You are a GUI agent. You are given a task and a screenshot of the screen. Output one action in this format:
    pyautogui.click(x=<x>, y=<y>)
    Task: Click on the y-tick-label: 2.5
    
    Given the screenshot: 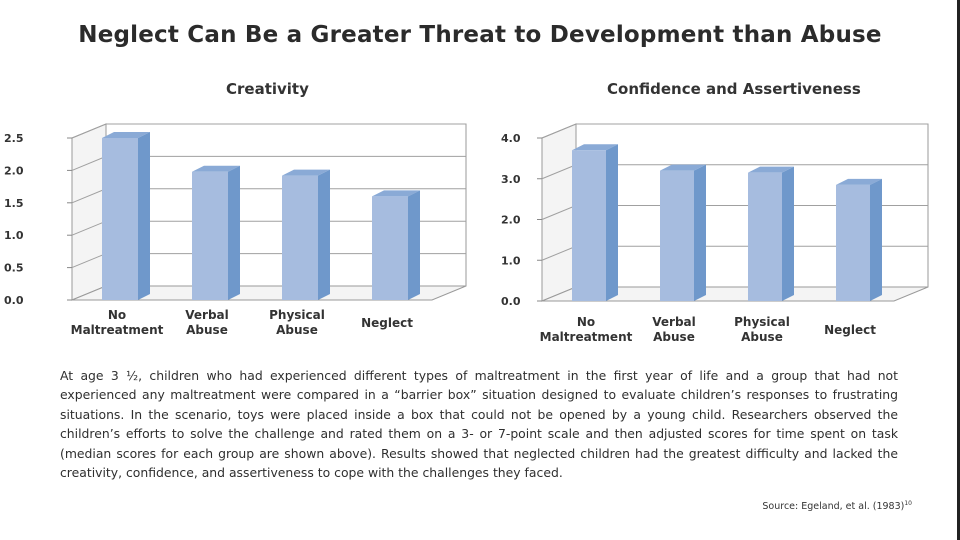 What is the action you would take?
    pyautogui.click(x=14, y=138)
    